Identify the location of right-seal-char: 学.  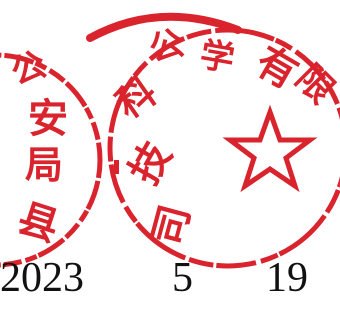
(217, 57).